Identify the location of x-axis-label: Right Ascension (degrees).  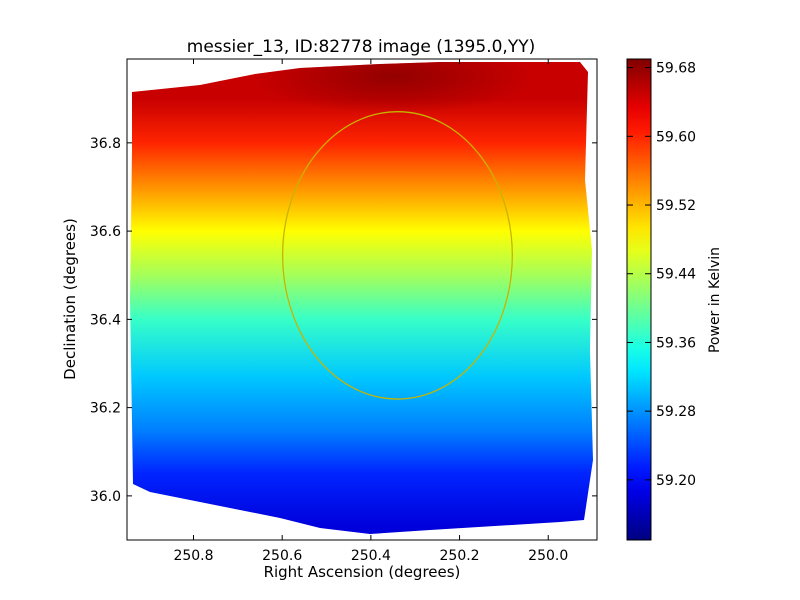
(362, 572).